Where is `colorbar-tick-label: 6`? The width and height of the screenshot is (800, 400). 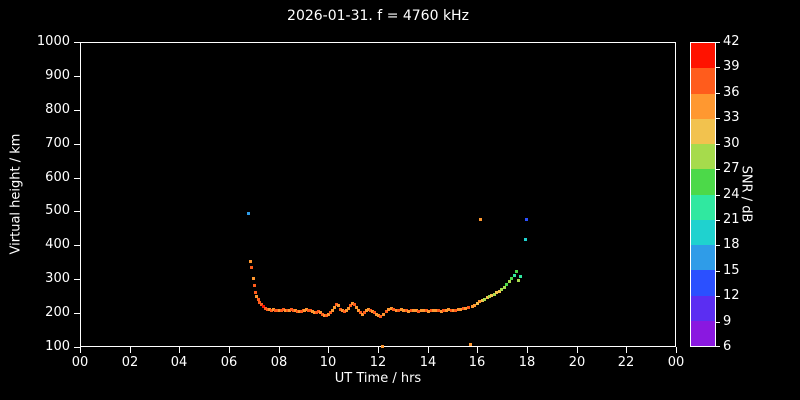 colorbar-tick-label: 6 is located at coordinates (727, 346).